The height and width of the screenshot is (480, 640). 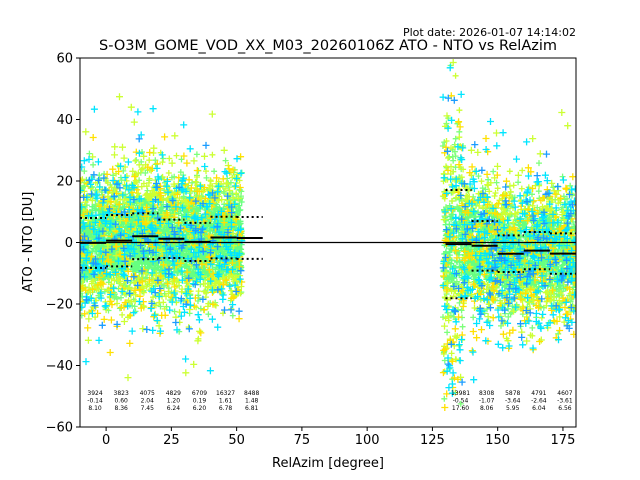 What do you see at coordinates (497, 440) in the screenshot?
I see `x-tick-label-6: 150` at bounding box center [497, 440].